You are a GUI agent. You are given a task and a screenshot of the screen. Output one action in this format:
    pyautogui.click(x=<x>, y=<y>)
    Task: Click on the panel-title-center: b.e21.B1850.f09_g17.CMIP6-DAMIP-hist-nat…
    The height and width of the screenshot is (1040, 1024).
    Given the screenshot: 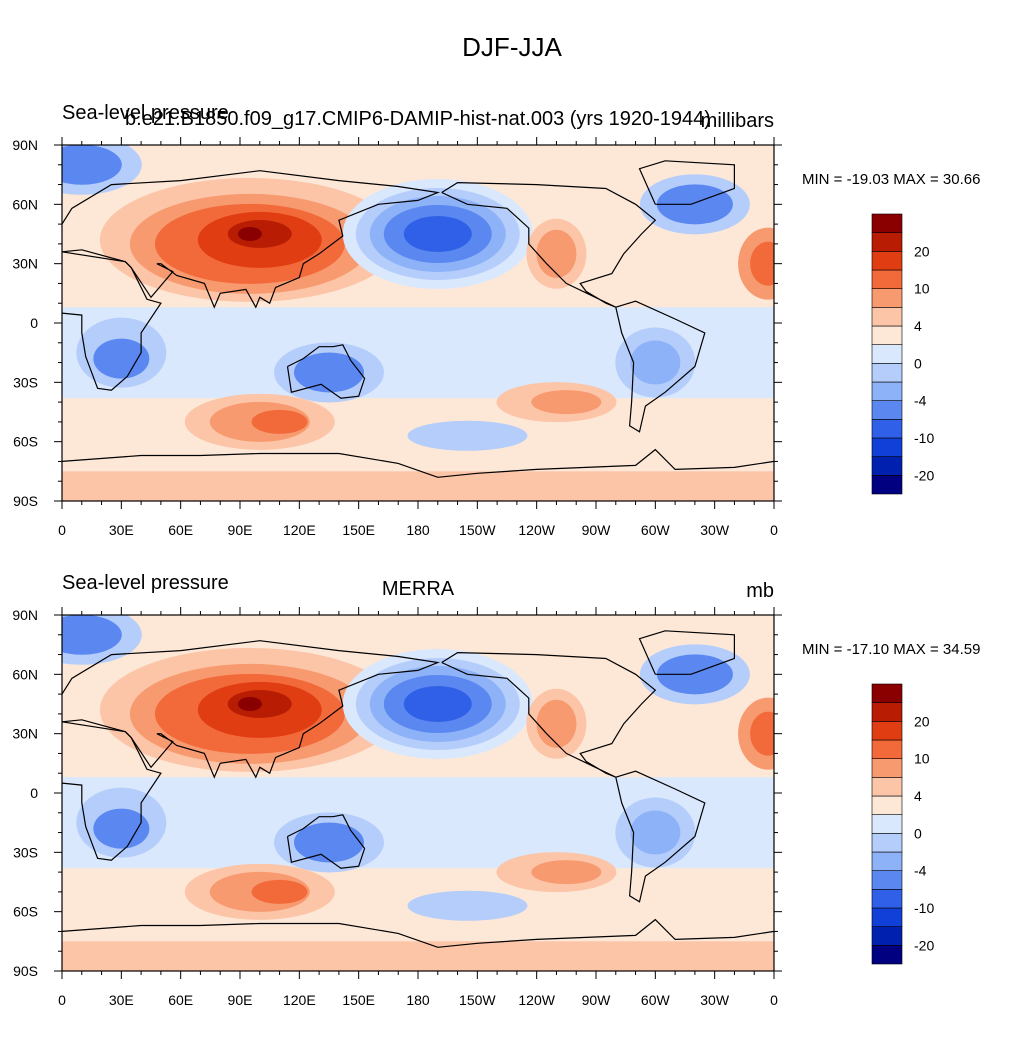 What is the action you would take?
    pyautogui.click(x=418, y=119)
    